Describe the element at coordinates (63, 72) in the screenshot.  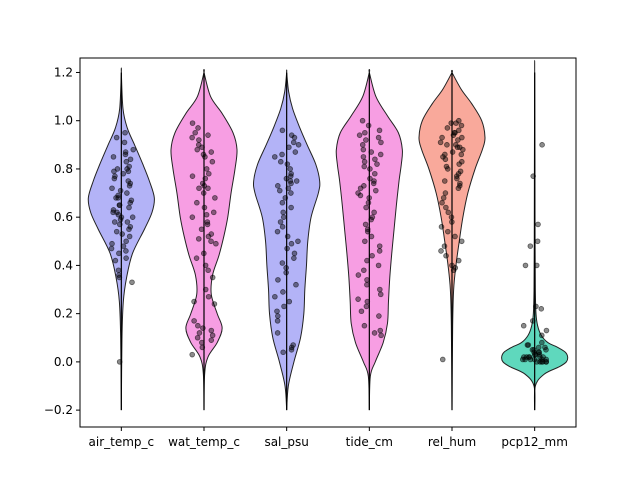
I see `y-tick-label: 1.2` at that location.